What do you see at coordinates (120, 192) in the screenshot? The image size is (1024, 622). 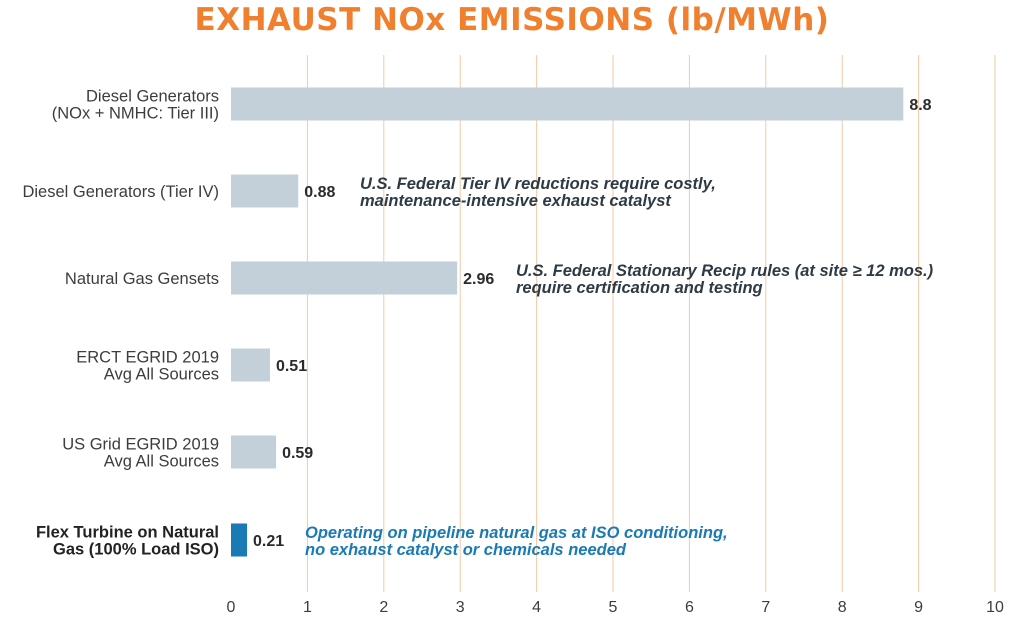 I see `category-label: Diesel Generators (Tier IV)` at bounding box center [120, 192].